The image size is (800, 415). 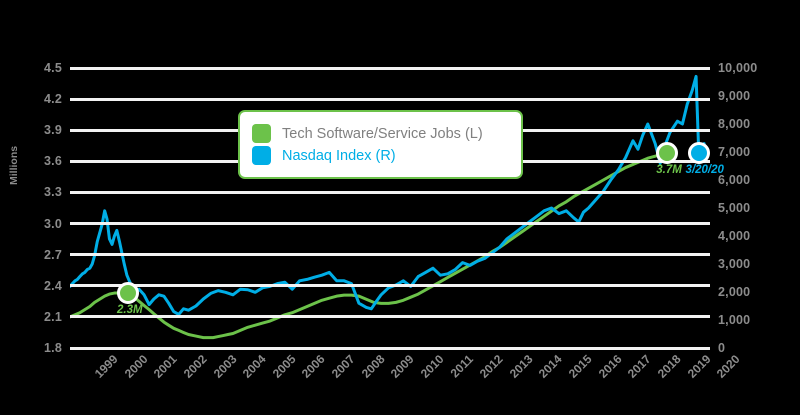 What do you see at coordinates (669, 366) in the screenshot?
I see `x-tick: 2018` at bounding box center [669, 366].